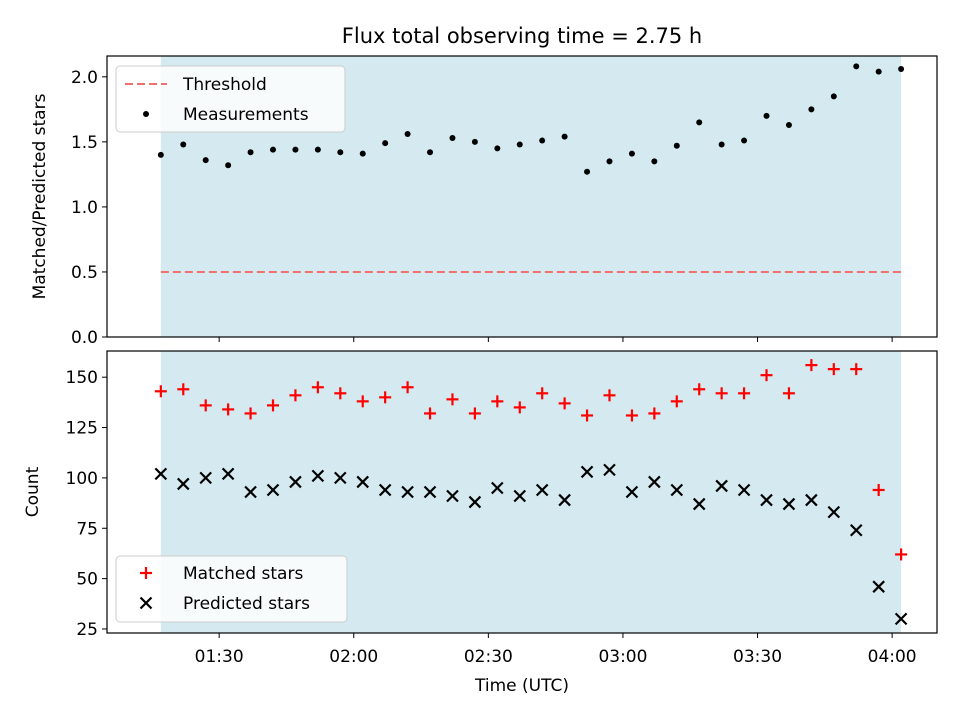 The width and height of the screenshot is (960, 720). What do you see at coordinates (82, 378) in the screenshot?
I see `y-tick-label: 150` at bounding box center [82, 378].